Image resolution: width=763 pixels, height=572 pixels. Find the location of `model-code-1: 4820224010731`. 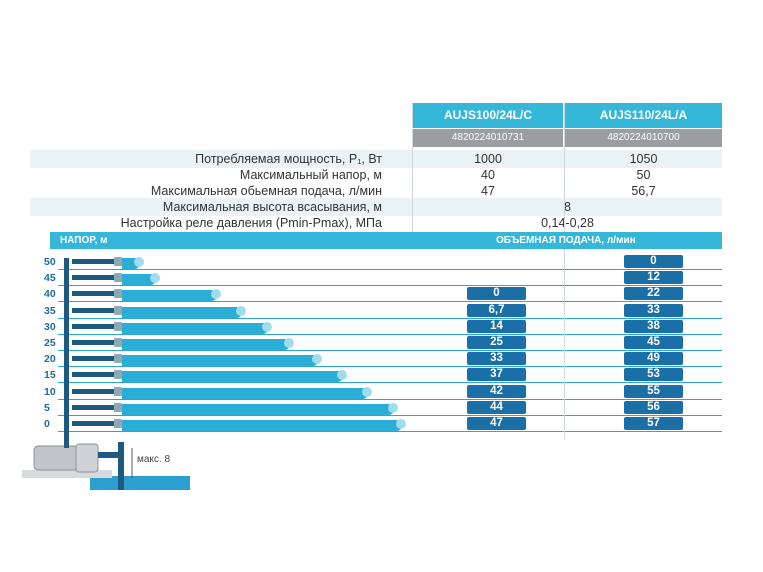

model-code-1: 4820224010731 is located at coordinates (488, 138).